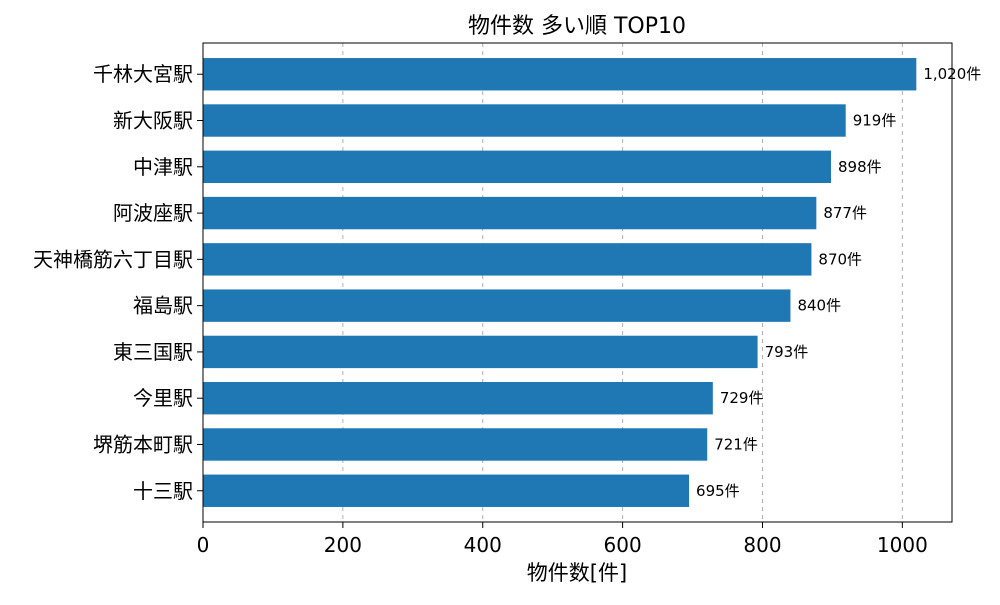 This screenshot has height=605, width=1000. I want to click on category-label: 新大阪駅, so click(153, 121).